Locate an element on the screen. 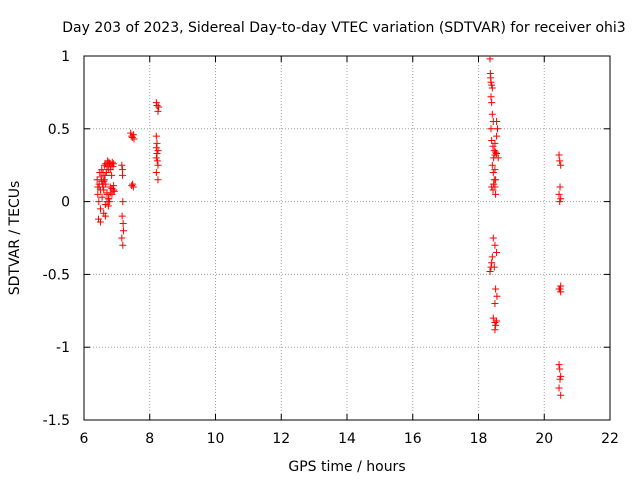  x-tick-labels: 6 8 10 12 14 16 18 20 22 is located at coordinates (349, 439).